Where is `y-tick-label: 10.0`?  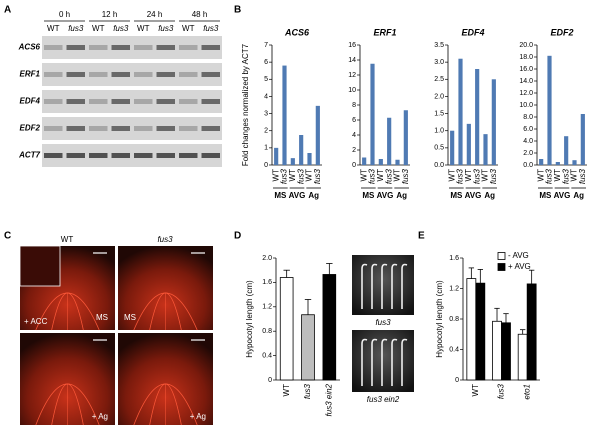
y-tick-label: 10.0 is located at coordinates (526, 105).